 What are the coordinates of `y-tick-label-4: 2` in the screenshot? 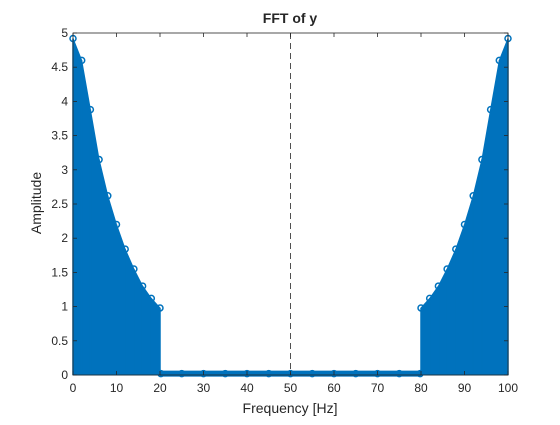 It's located at (64, 238).